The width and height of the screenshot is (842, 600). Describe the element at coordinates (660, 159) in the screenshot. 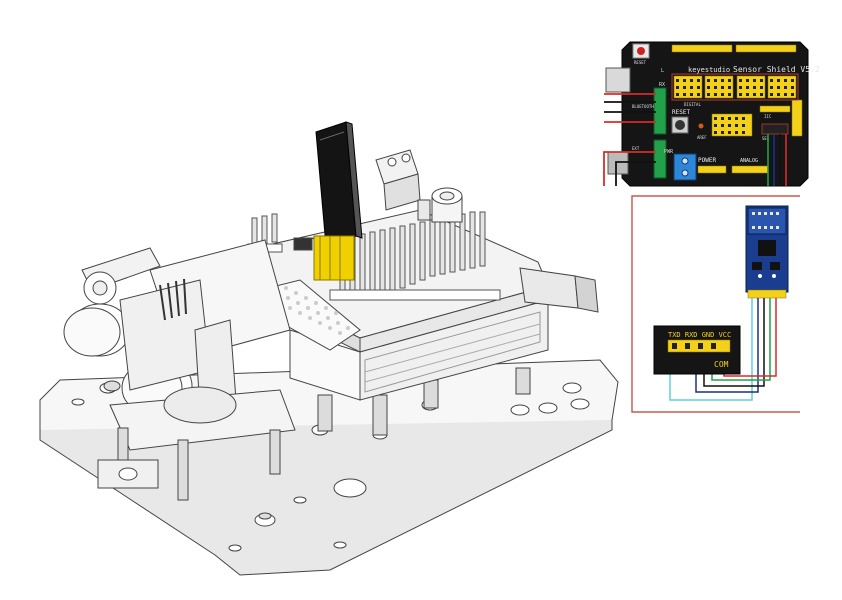

I see `power-port` at that location.